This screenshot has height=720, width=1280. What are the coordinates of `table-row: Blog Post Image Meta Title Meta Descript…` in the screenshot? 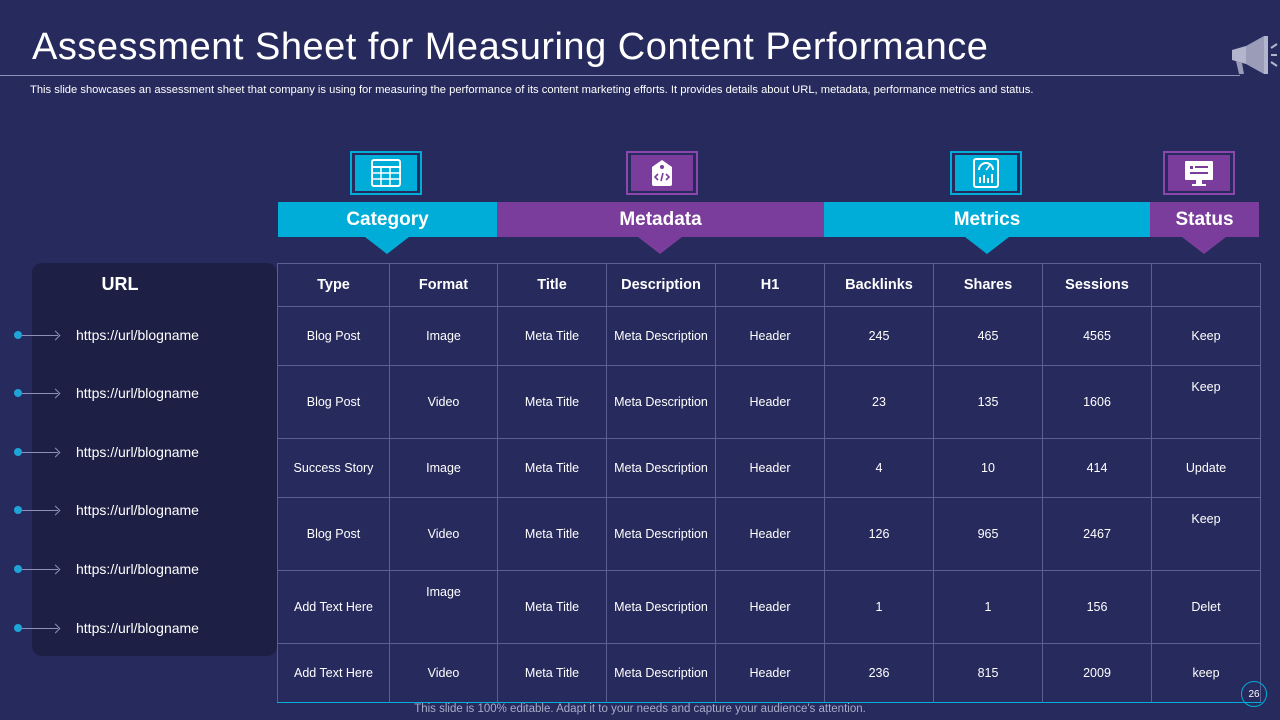 It's located at (769, 336).